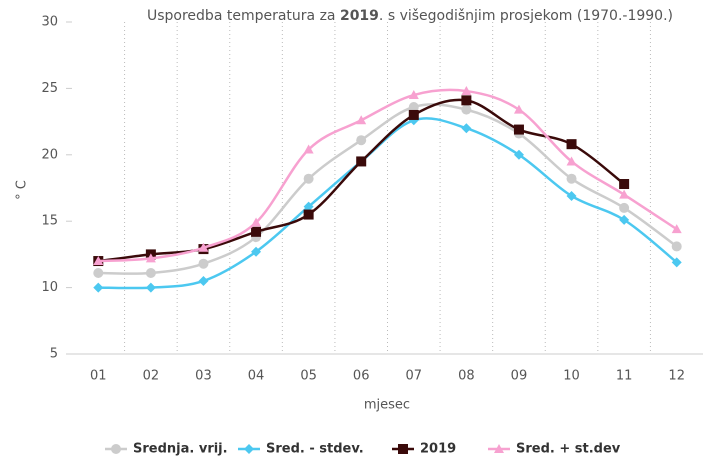  I want to click on x-tick-label: 11, so click(624, 376).